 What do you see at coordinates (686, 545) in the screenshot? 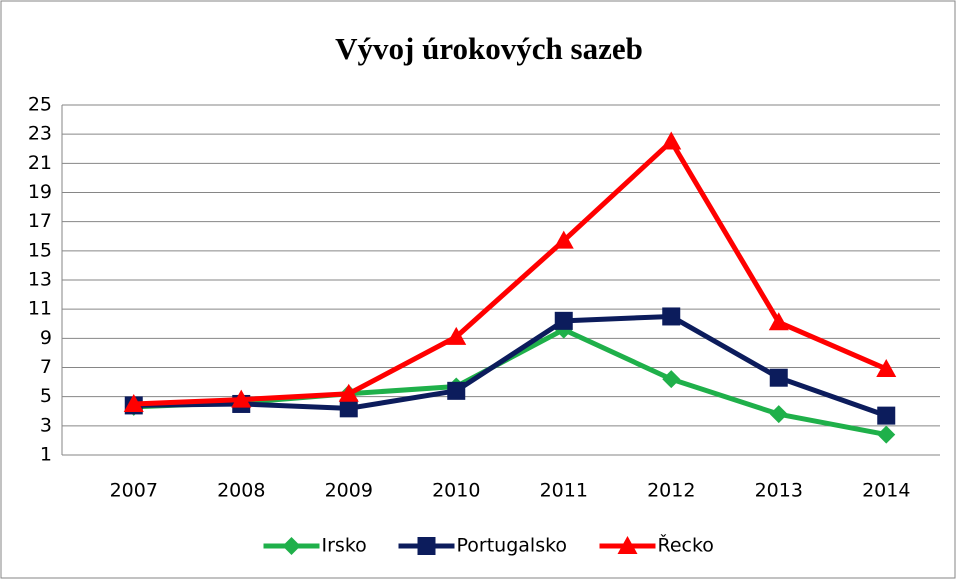
I see `legend-label: Řecko` at bounding box center [686, 545].